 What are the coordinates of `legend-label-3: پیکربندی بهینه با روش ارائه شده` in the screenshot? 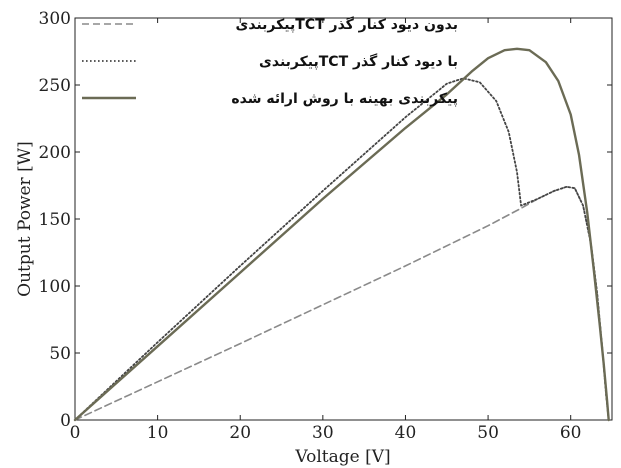 It's located at (344, 99).